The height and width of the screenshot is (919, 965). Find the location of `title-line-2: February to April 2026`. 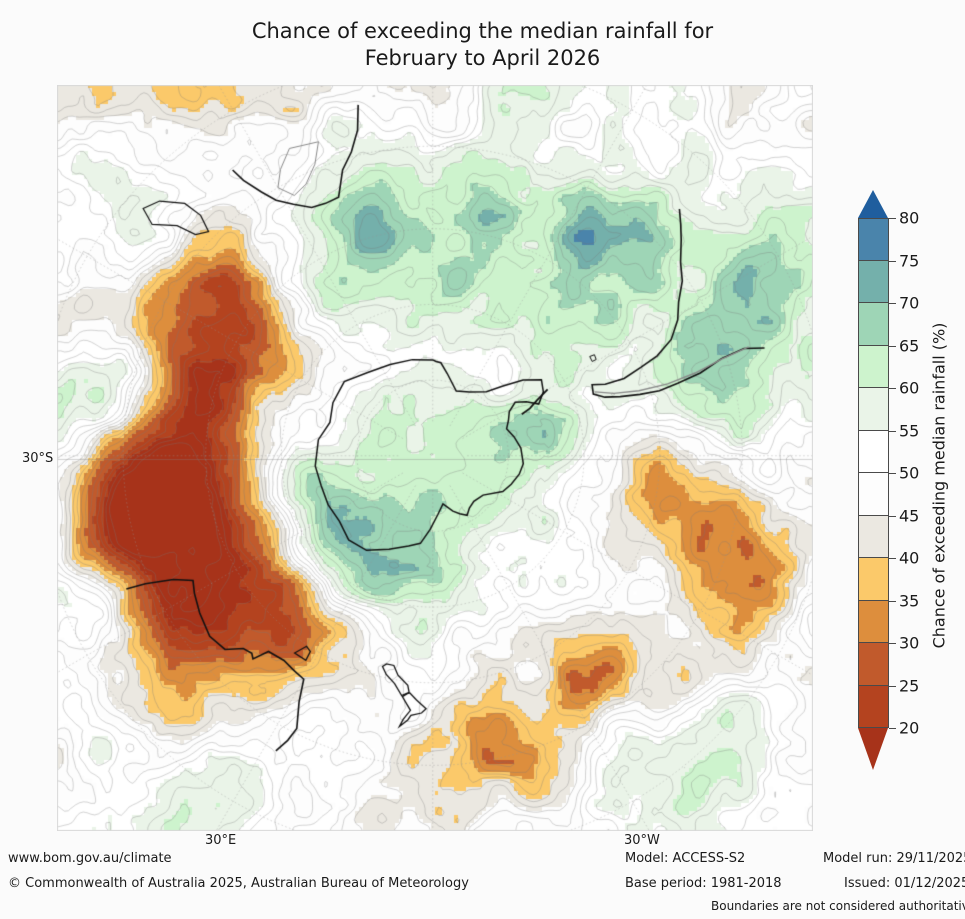

title-line-2: February to April 2026 is located at coordinates (482, 58).